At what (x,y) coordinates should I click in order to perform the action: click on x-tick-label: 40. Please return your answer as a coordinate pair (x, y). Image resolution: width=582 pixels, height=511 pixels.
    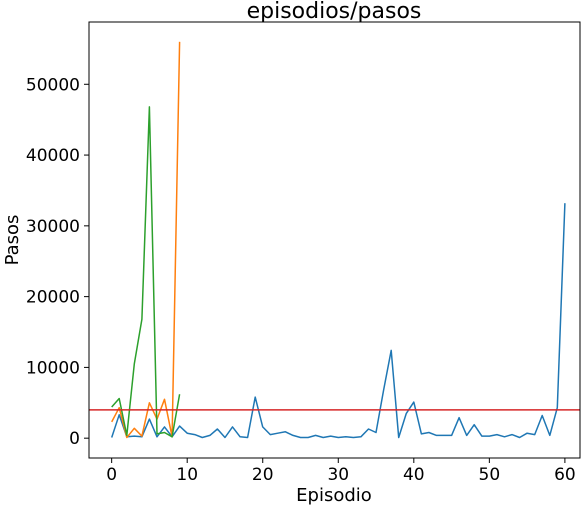
    Looking at the image, I should click on (414, 475).